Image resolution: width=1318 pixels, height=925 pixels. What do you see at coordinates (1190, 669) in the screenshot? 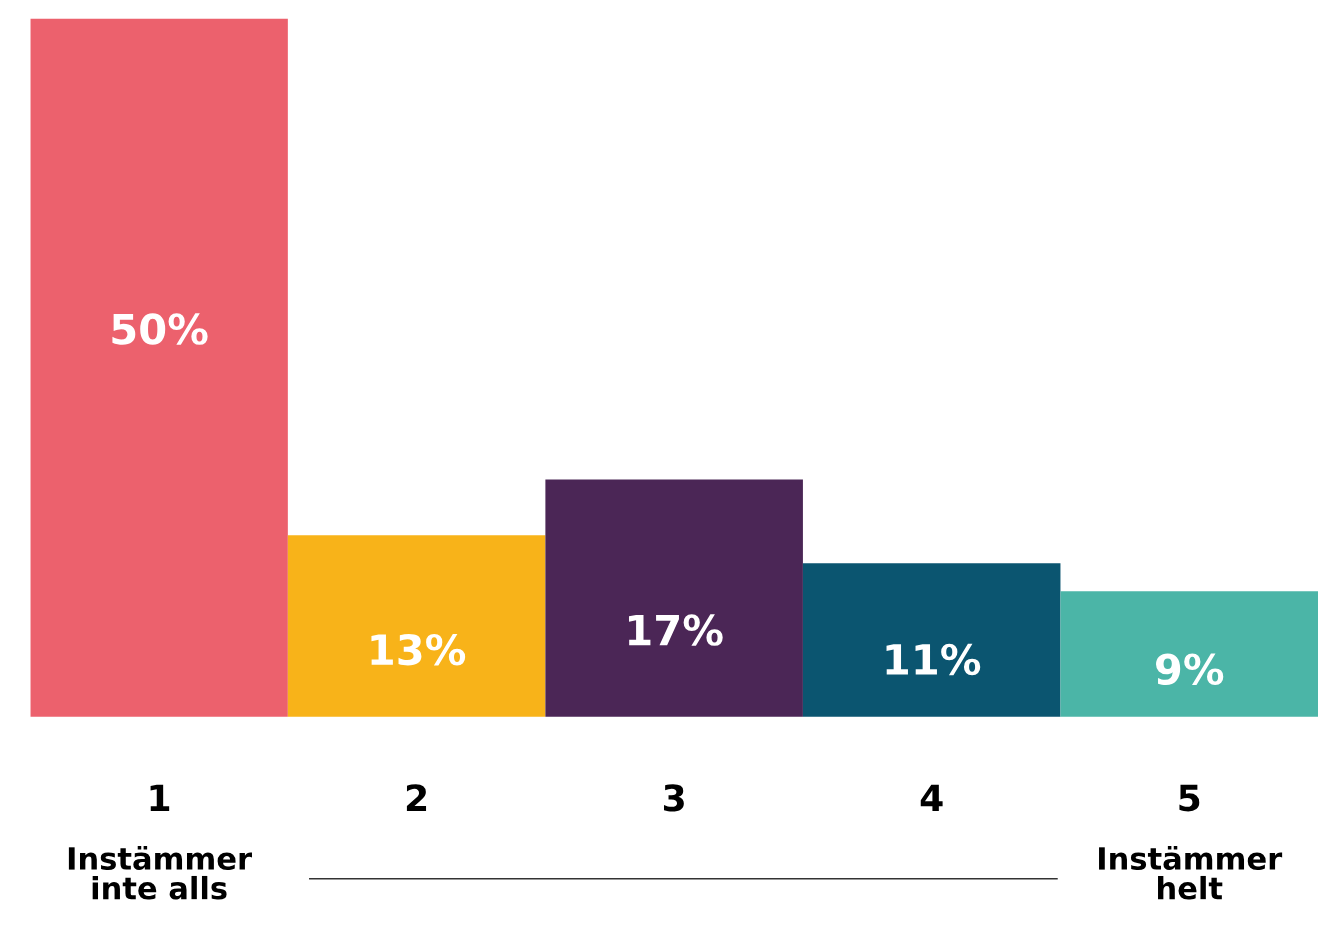
I see `data-label: 9%` at bounding box center [1190, 669].